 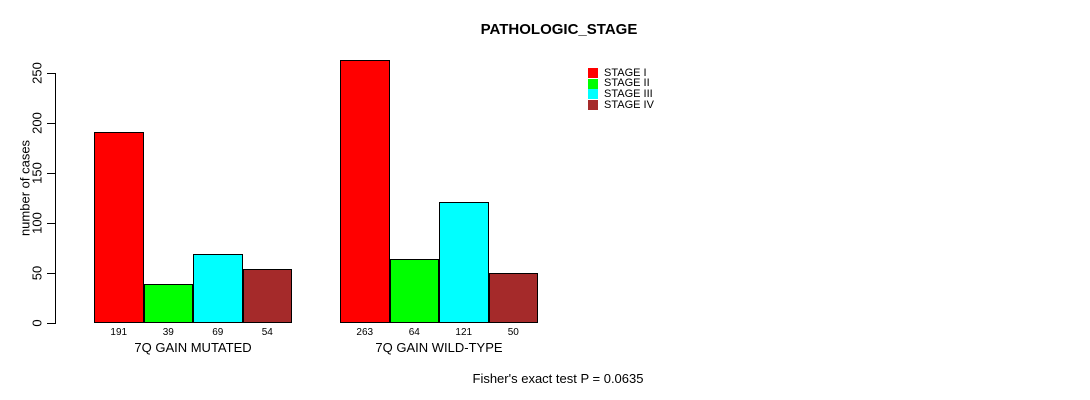 What do you see at coordinates (119, 227) in the screenshot?
I see `bar-stage-i-7q-gain-mutated` at bounding box center [119, 227].